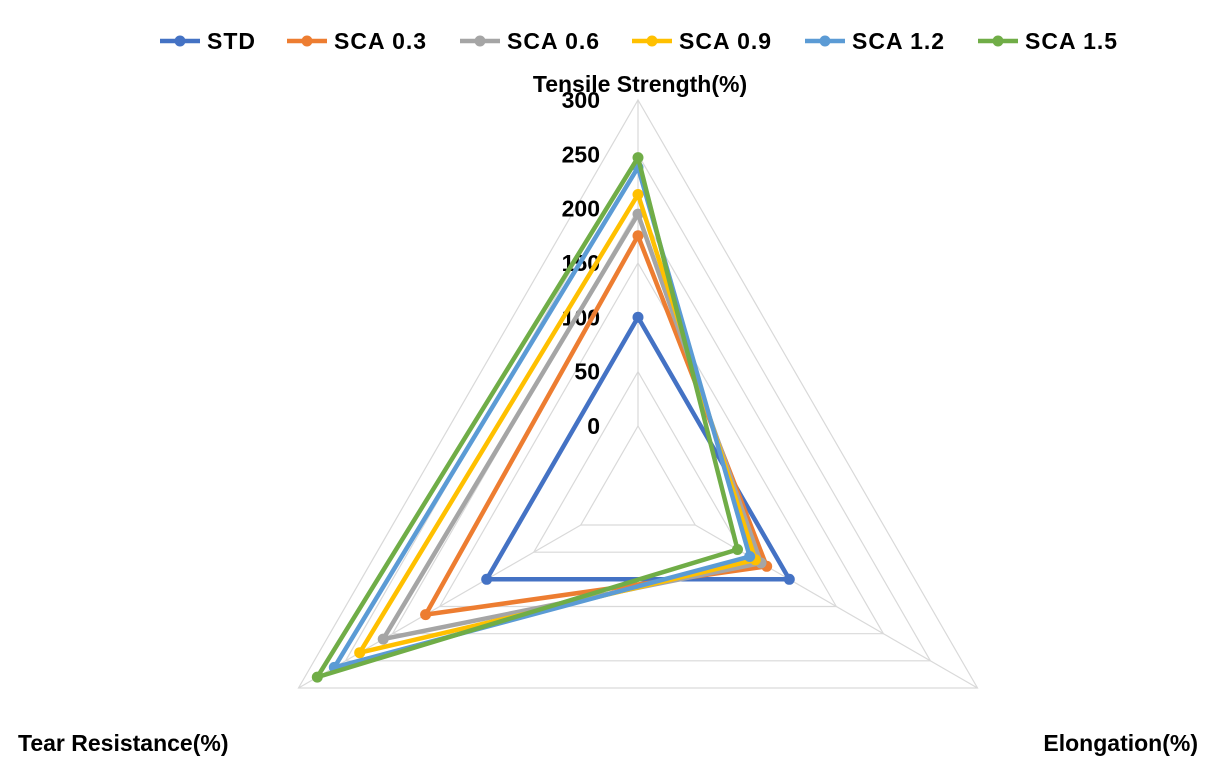 This screenshot has height=768, width=1212. Describe the element at coordinates (581, 100) in the screenshot. I see `tick-label: 300` at that location.